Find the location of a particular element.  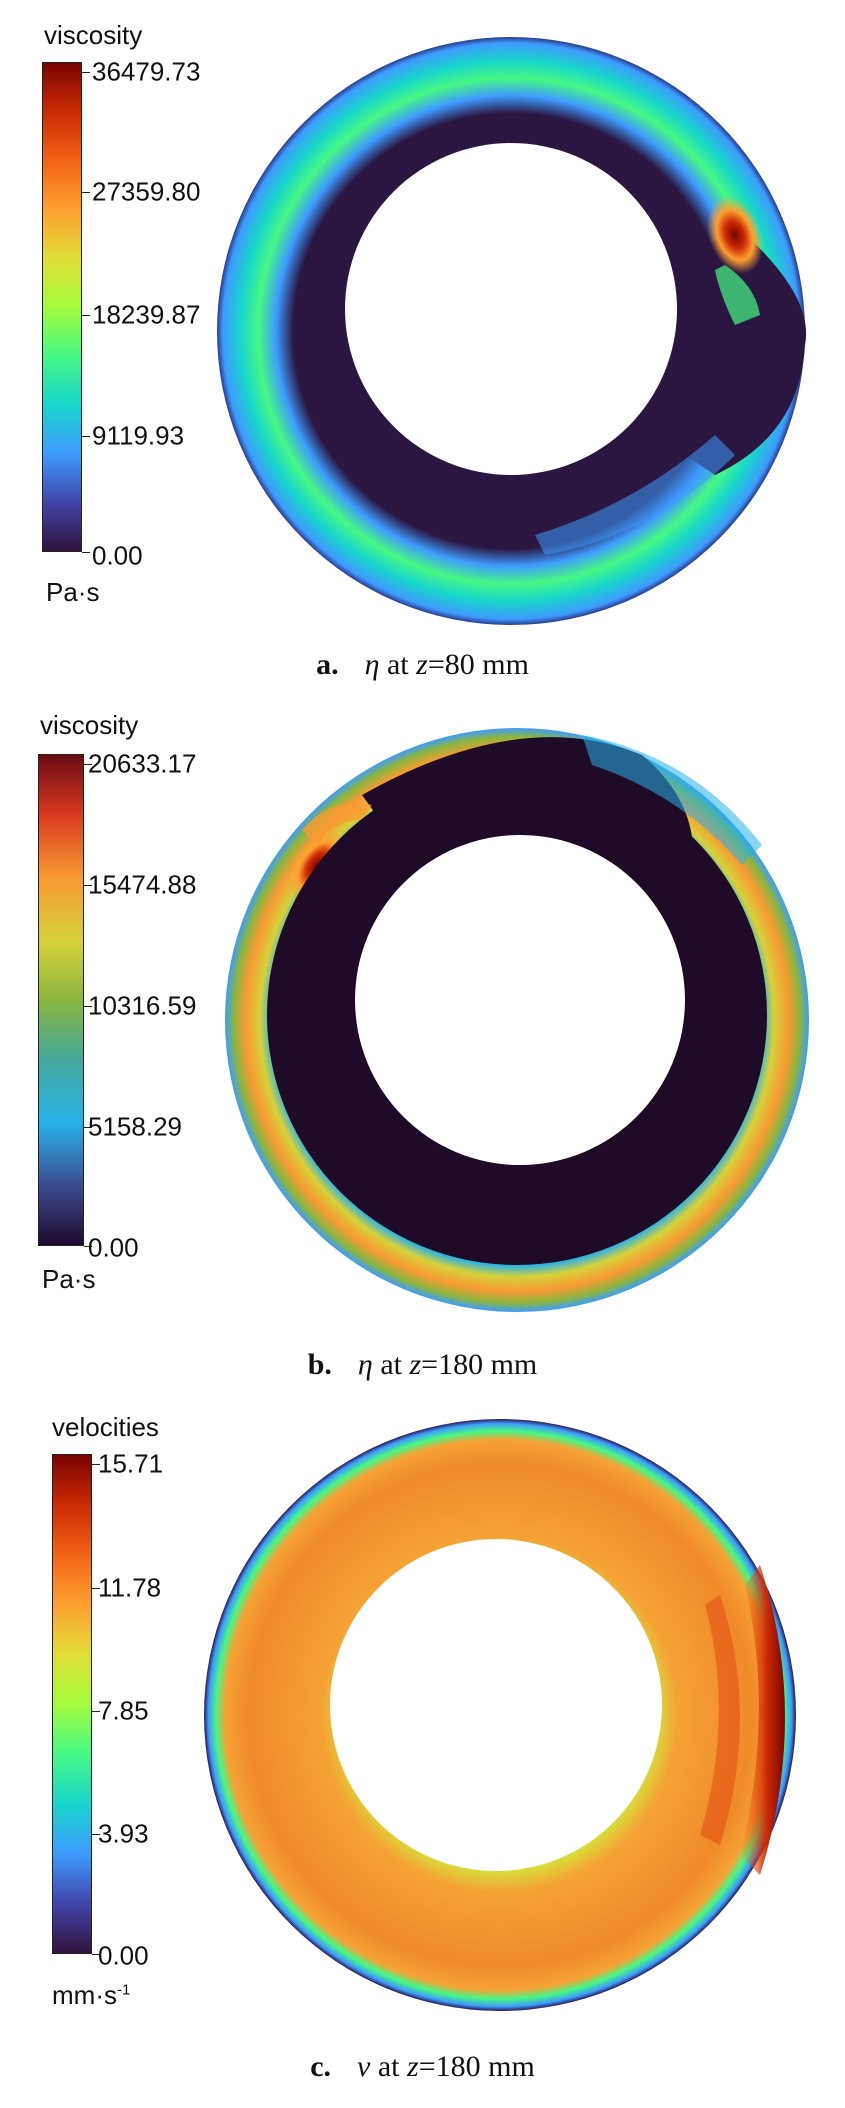

dark-region is located at coordinates (746, 350).